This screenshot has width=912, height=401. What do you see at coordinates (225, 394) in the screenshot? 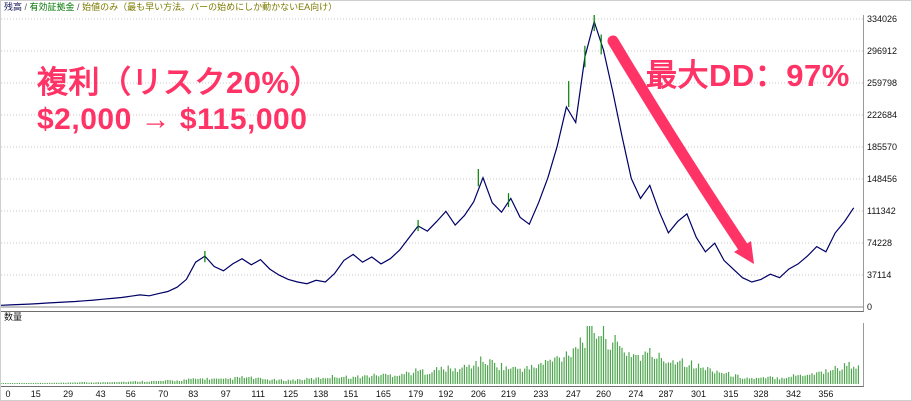
I see `x-axis-label: 97` at bounding box center [225, 394].